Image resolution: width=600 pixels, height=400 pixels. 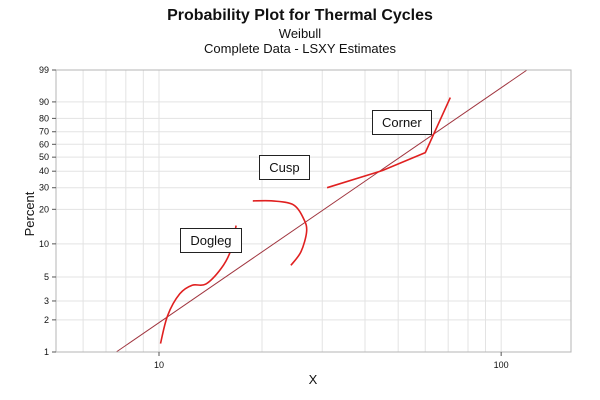 What do you see at coordinates (44, 244) in the screenshot?
I see `y-tick-label: 10` at bounding box center [44, 244].